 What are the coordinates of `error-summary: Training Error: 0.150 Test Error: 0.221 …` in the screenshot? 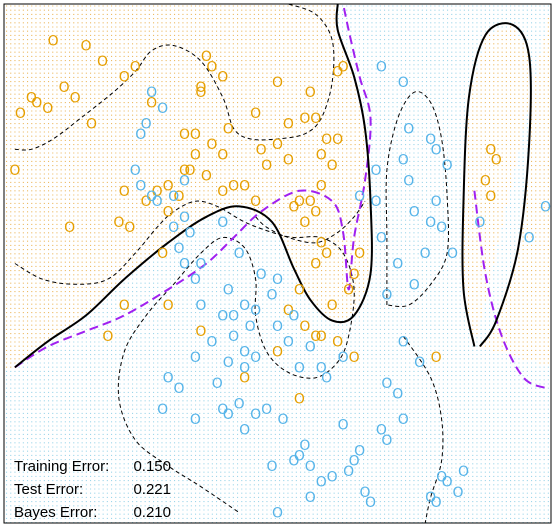 It's located at (92, 489).